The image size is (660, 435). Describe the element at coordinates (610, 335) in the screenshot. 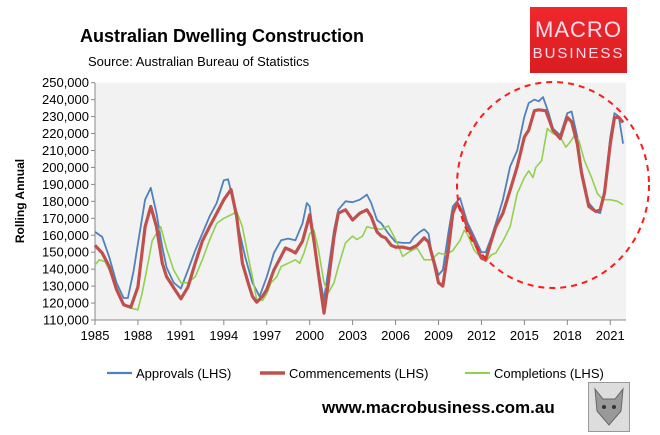

I see `x-tick-label: 2021` at that location.